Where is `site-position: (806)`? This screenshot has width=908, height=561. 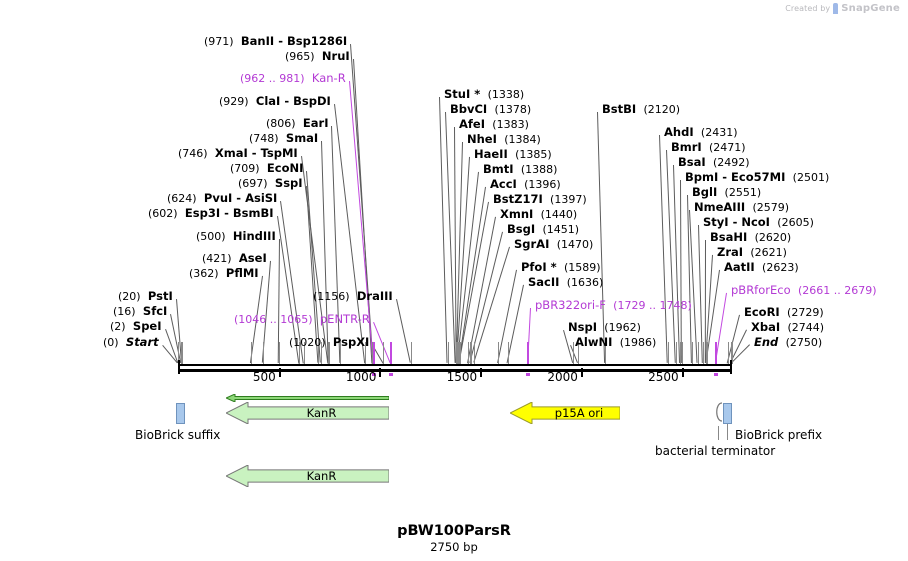
site-position: (806) is located at coordinates (281, 123).